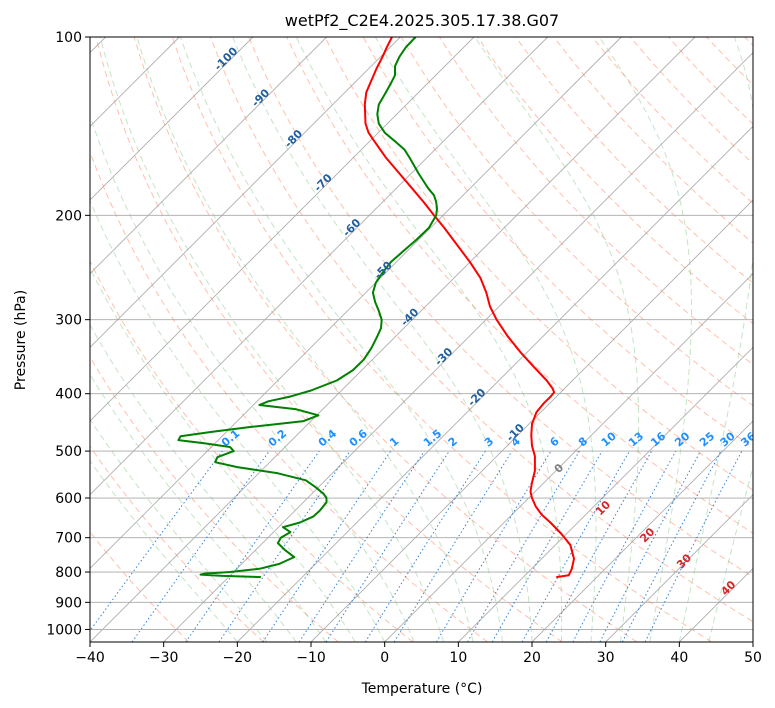  I want to click on y-tick-label: 700, so click(68, 539).